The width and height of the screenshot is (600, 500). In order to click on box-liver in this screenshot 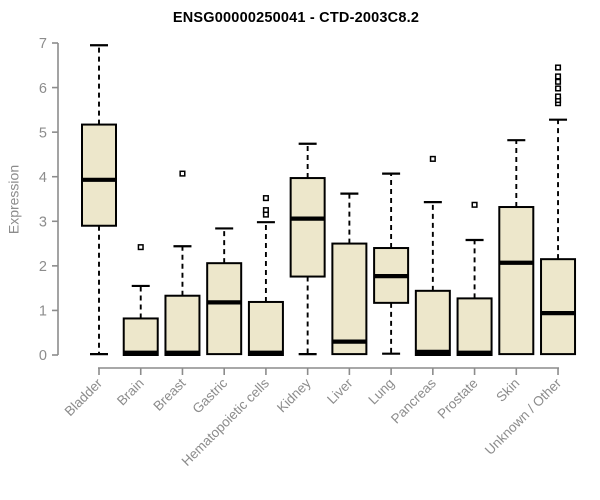, I will do `click(349, 299)`.